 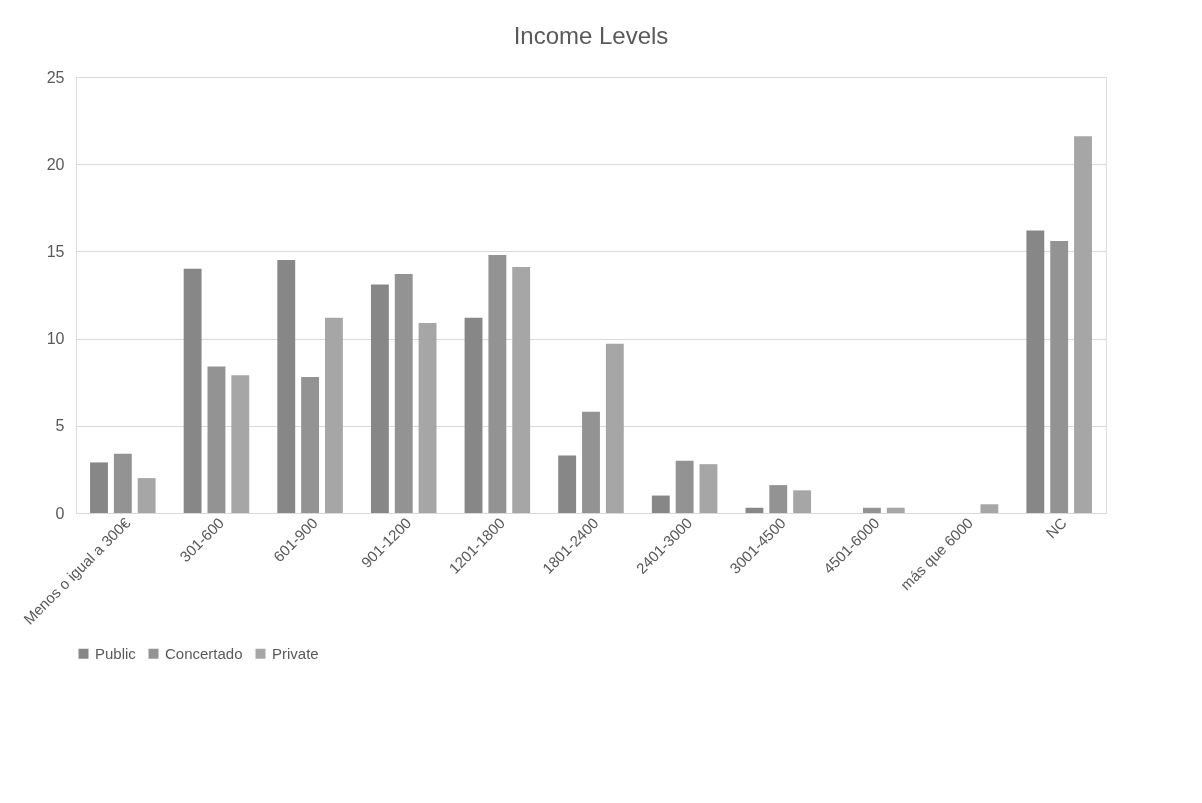 I want to click on y-tick-label: 20, so click(x=55, y=164).